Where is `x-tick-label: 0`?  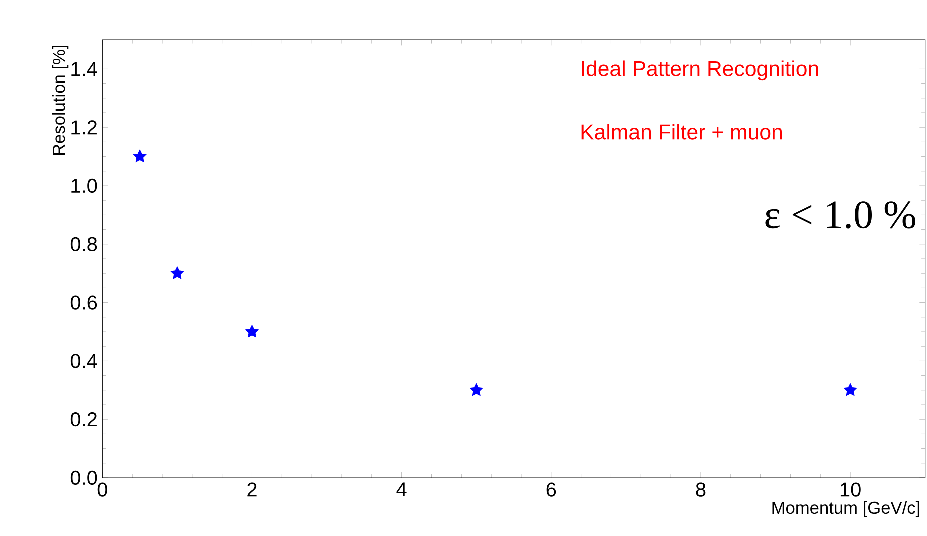
x-tick-label: 0 is located at coordinates (103, 489).